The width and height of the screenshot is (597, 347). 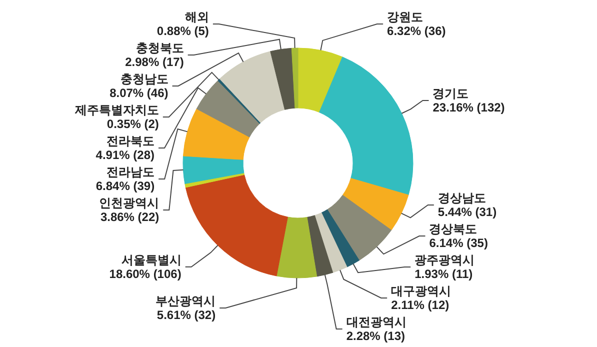 I want to click on slice-label: 대구광역시, so click(x=421, y=291).